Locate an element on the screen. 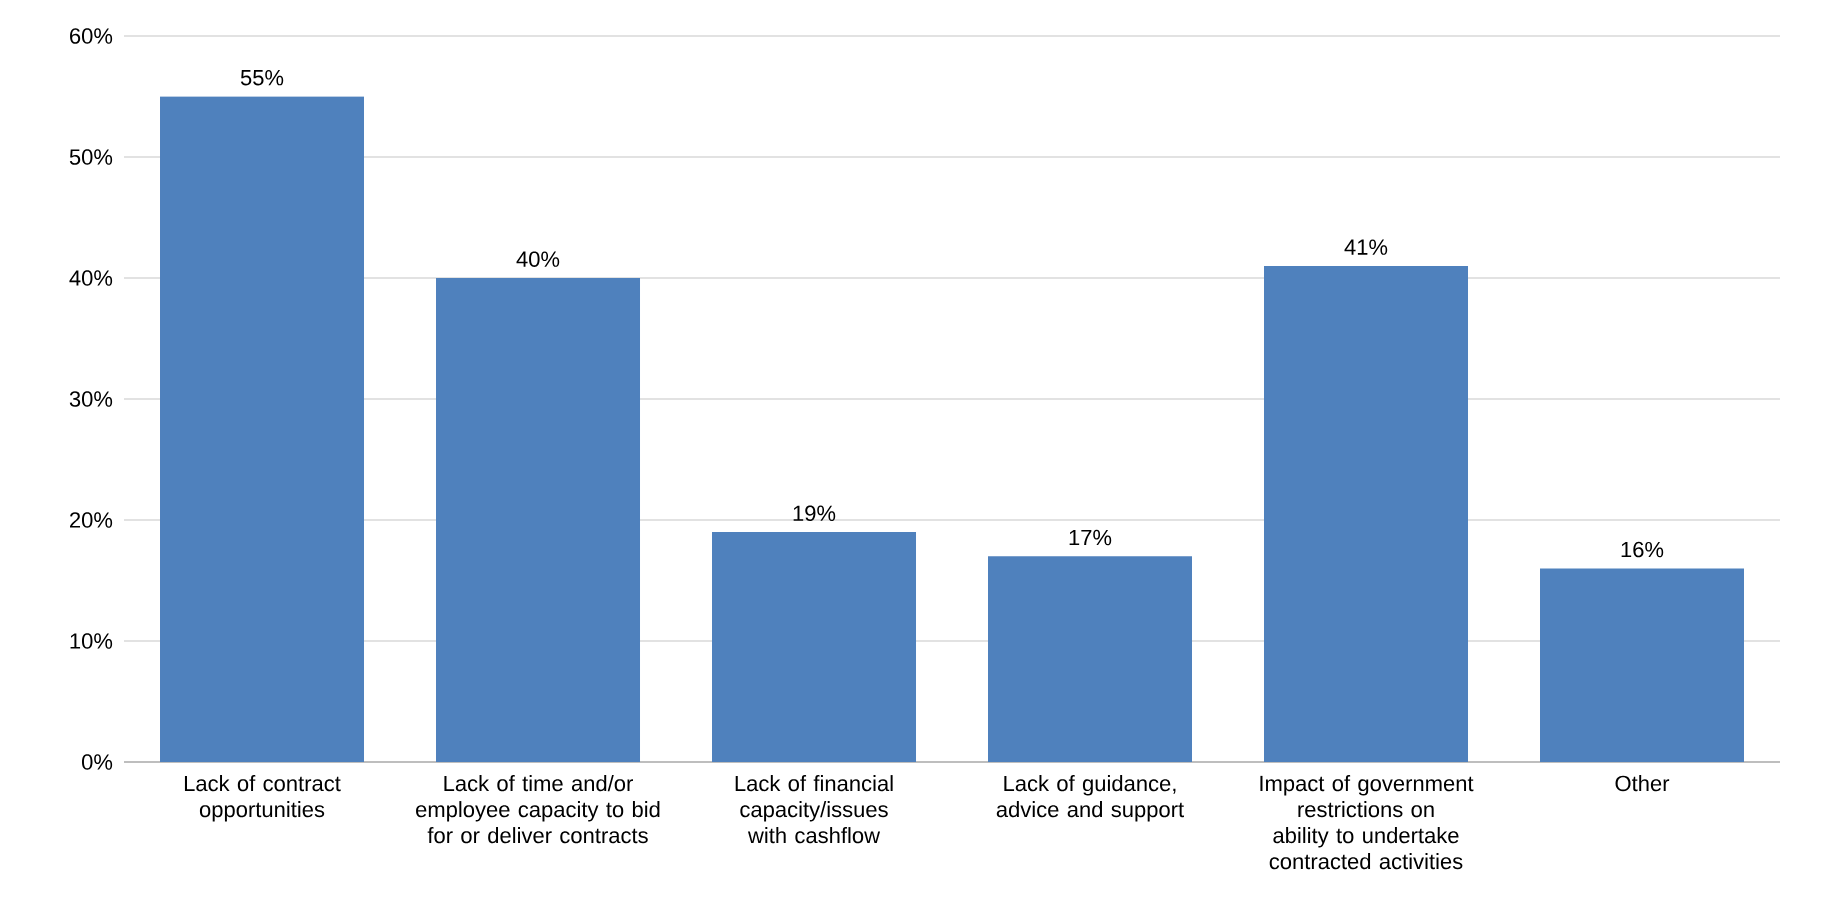  y-tick-label: 10% is located at coordinates (91, 641).